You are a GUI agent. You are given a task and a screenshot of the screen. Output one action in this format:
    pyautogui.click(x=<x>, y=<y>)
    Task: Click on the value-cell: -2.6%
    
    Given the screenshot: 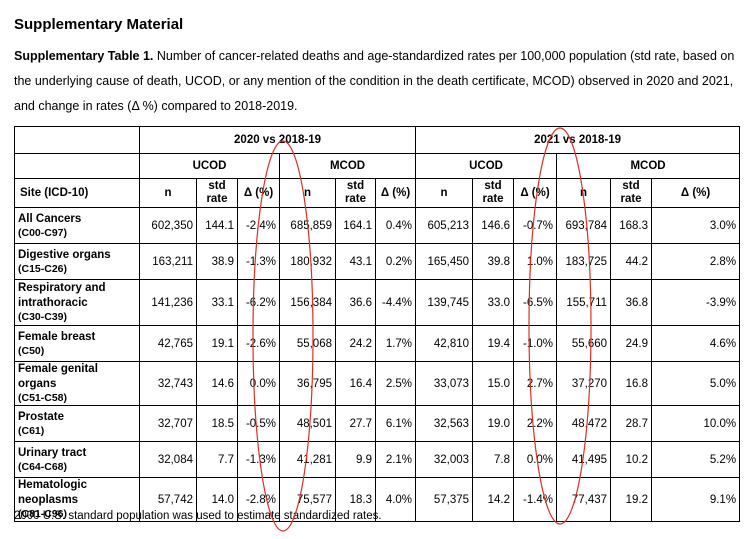 What is the action you would take?
    pyautogui.click(x=258, y=343)
    